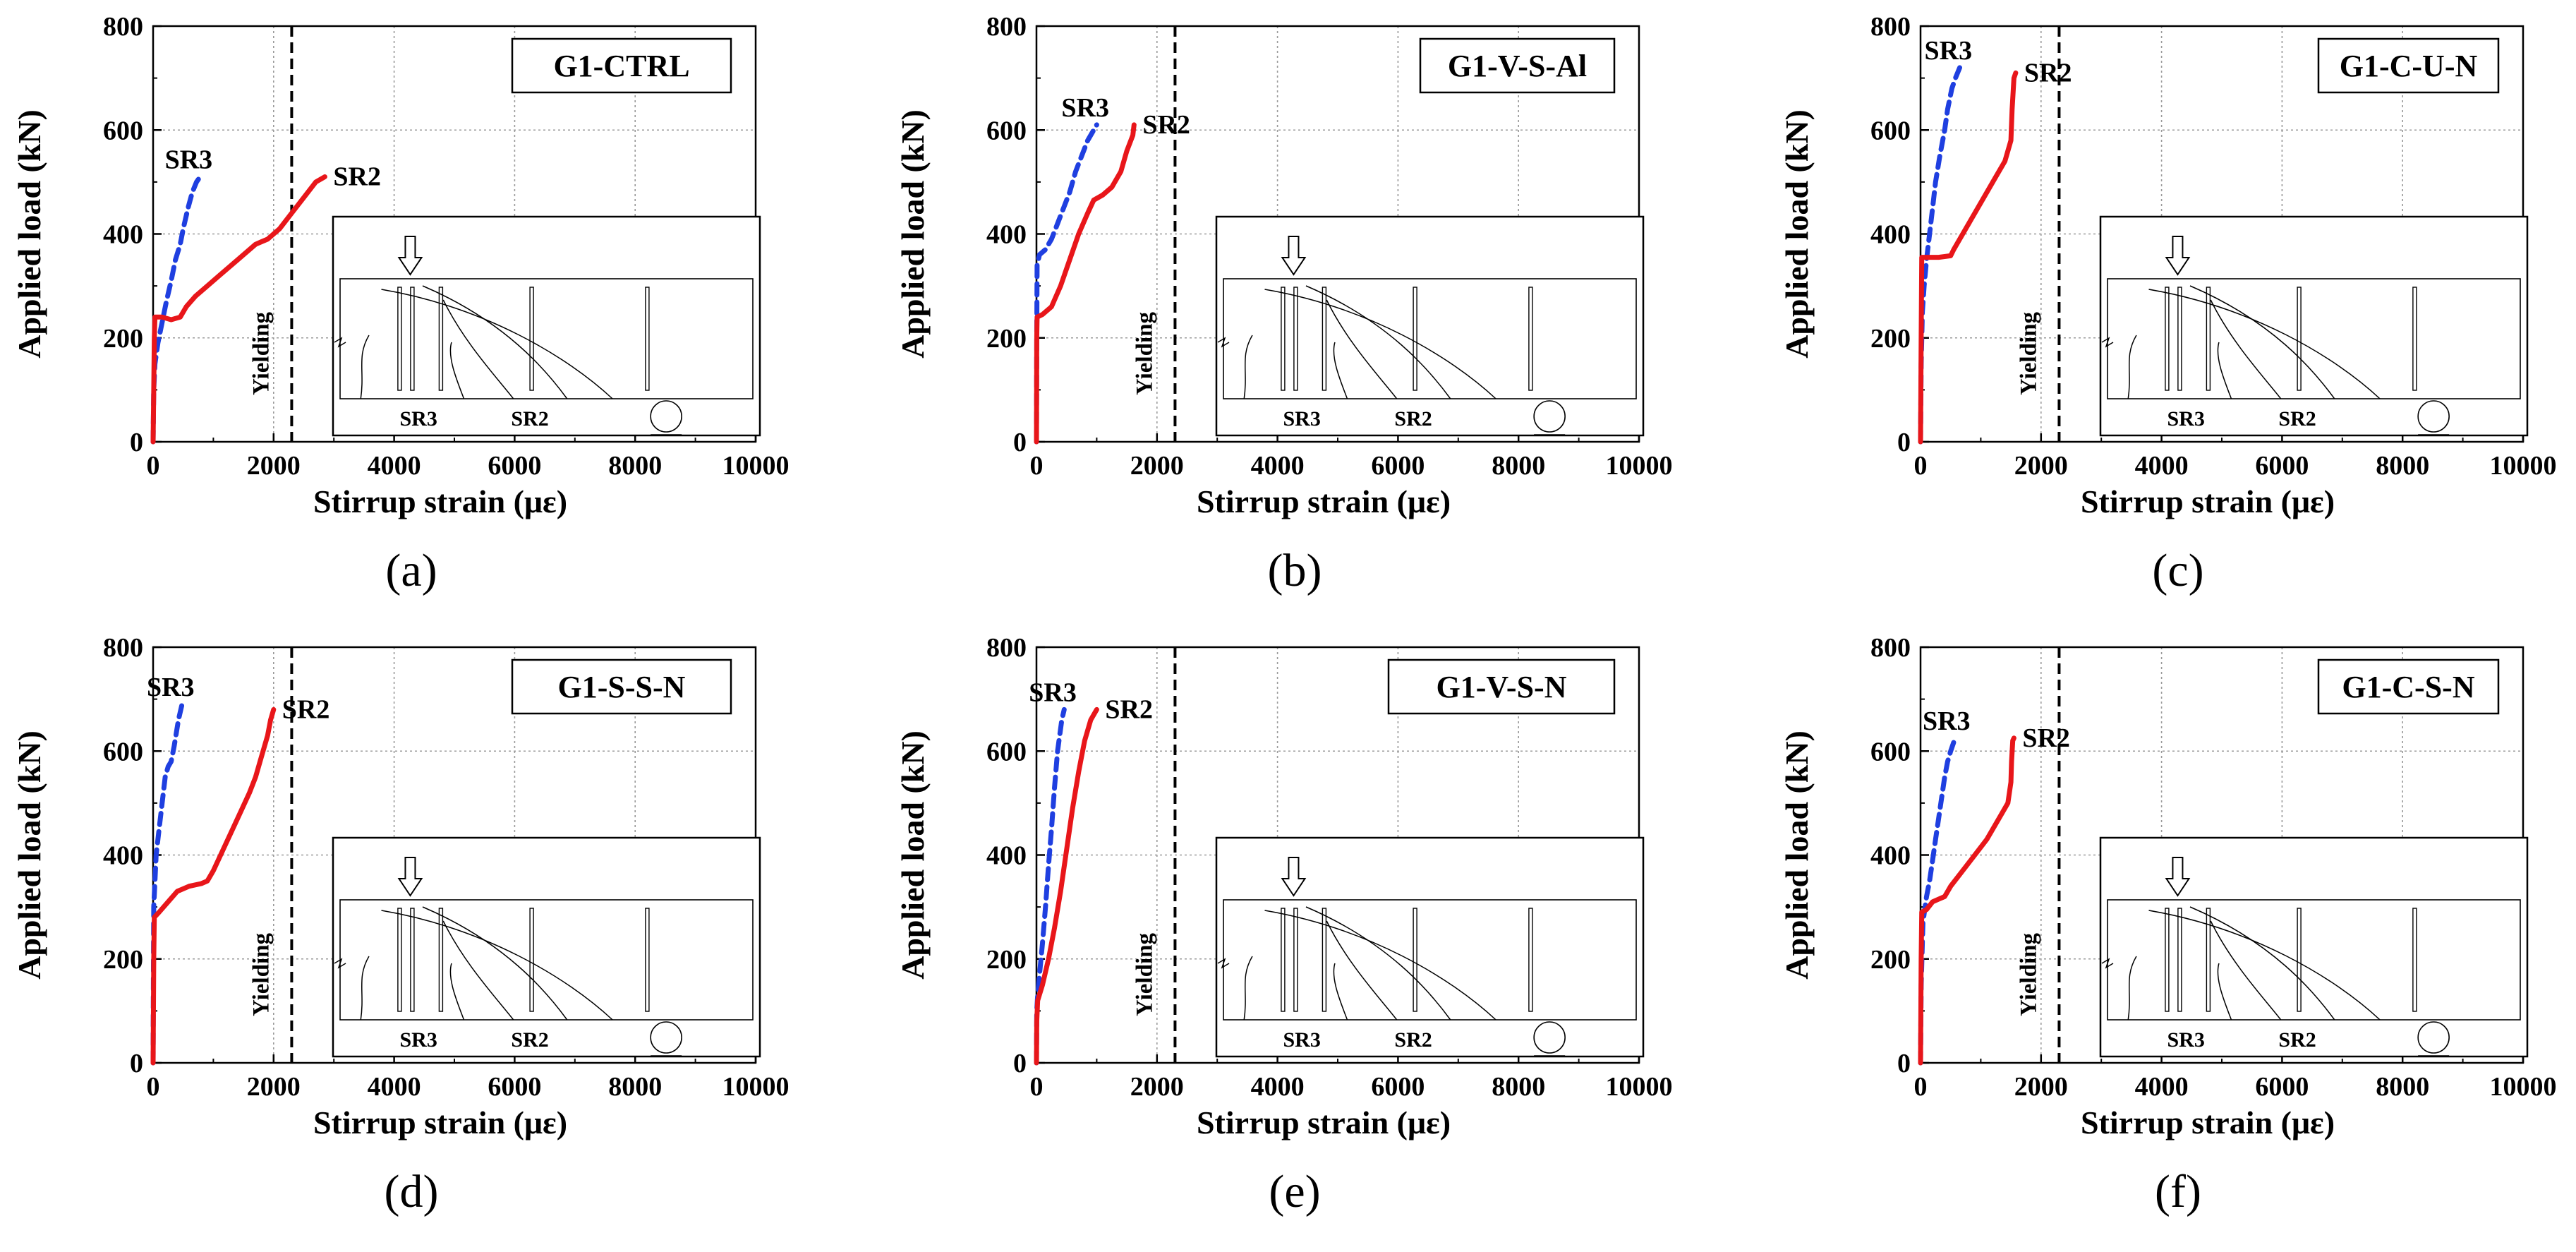 Image resolution: width=2576 pixels, height=1252 pixels. Describe the element at coordinates (1157, 1087) in the screenshot. I see `x-tick-label: 2000` at that location.